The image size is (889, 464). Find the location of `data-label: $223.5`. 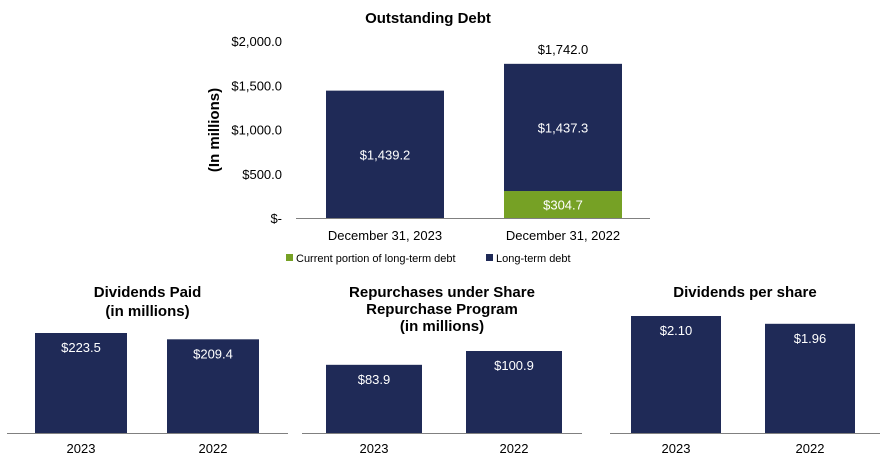

data-label: $223.5 is located at coordinates (81, 347).